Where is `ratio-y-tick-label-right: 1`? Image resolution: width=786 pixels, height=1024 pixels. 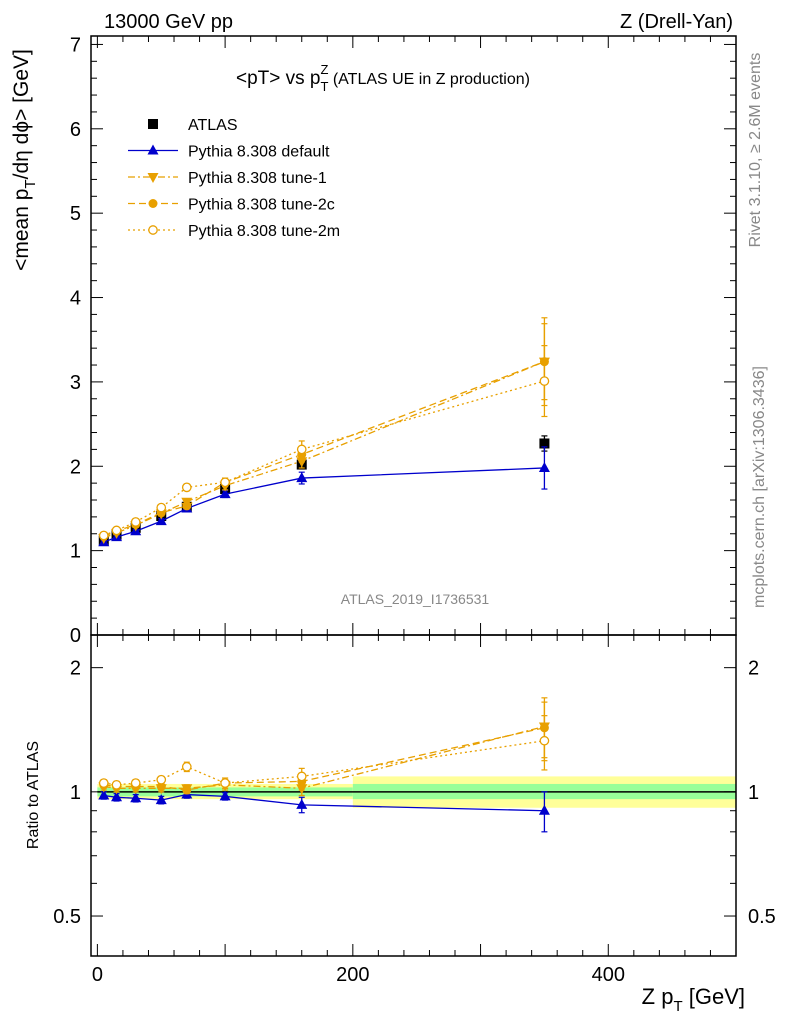 ratio-y-tick-label-right: 1 is located at coordinates (753, 793).